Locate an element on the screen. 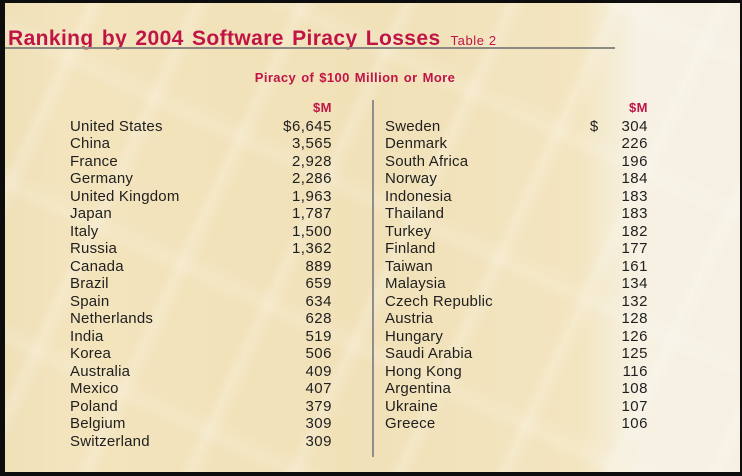  country-name: Russia is located at coordinates (94, 248).